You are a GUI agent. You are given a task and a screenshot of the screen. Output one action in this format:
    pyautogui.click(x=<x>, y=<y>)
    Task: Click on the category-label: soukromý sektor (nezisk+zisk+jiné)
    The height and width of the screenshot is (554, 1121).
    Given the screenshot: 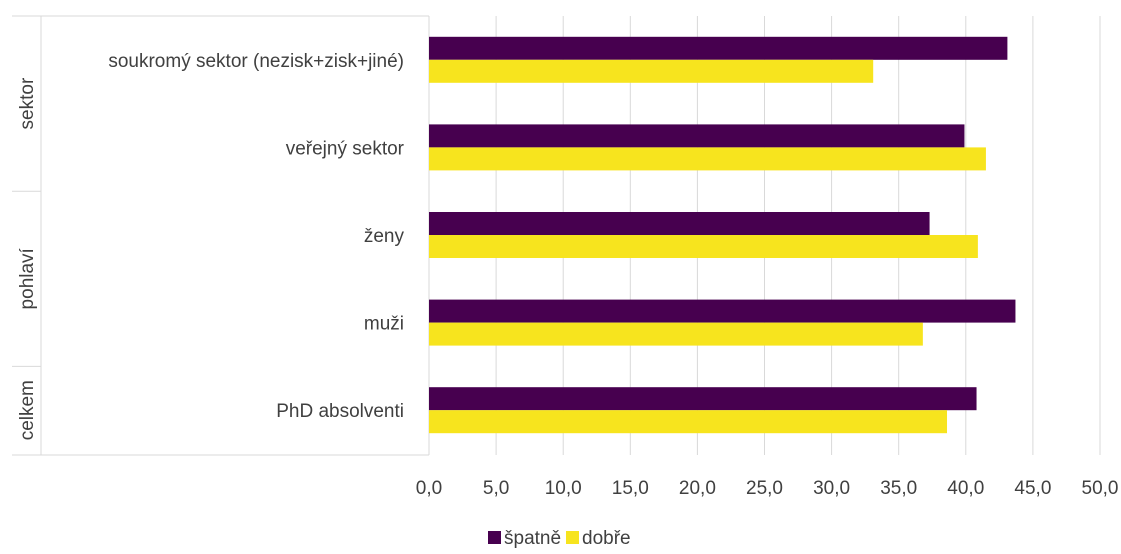 What is the action you would take?
    pyautogui.click(x=256, y=61)
    